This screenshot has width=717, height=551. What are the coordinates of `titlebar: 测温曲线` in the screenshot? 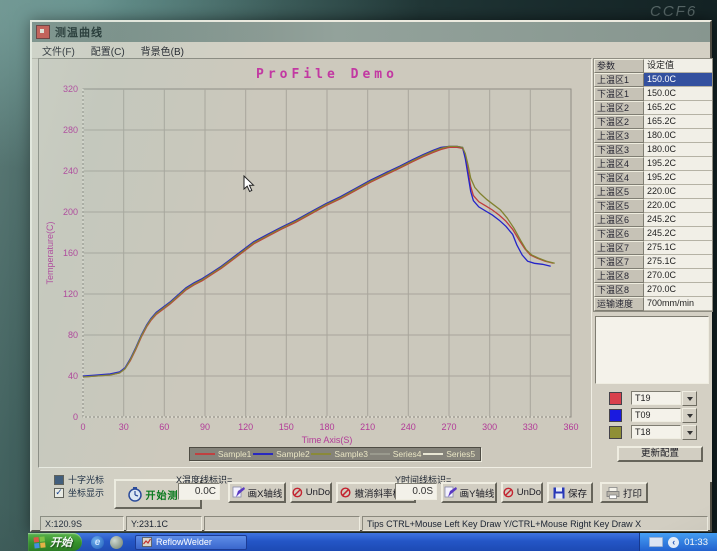 It's located at (371, 32).